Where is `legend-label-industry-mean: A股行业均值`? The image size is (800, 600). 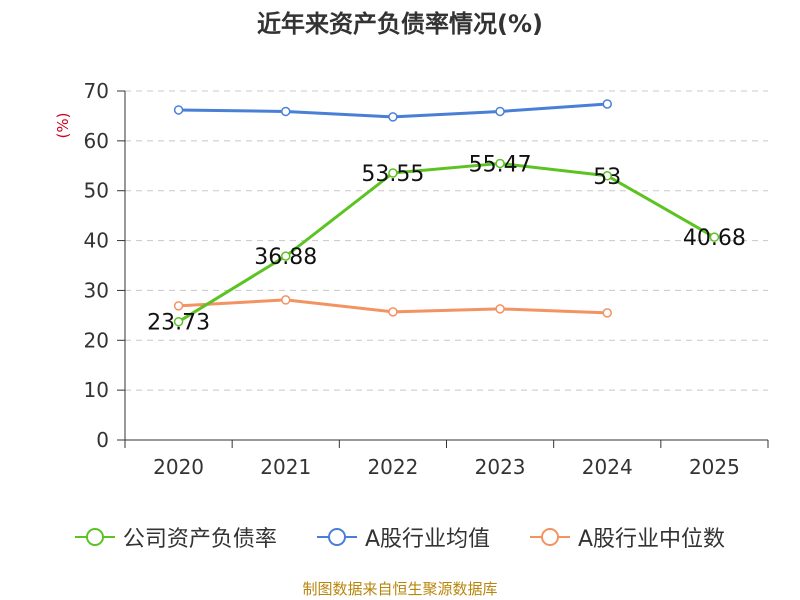
legend-label-industry-mean: A股行业均值 is located at coordinates (427, 539).